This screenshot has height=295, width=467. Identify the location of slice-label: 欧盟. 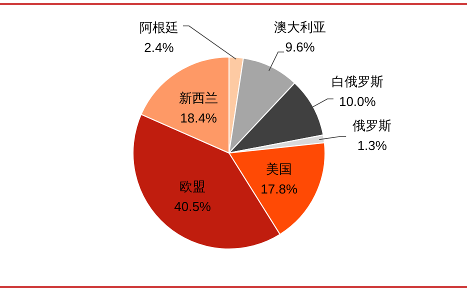
(193, 186).